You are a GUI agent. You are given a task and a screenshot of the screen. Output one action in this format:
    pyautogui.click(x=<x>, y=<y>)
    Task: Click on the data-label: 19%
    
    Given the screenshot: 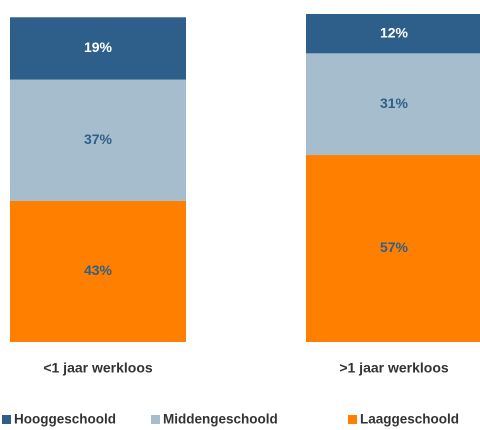 What is the action you would take?
    pyautogui.click(x=98, y=47)
    